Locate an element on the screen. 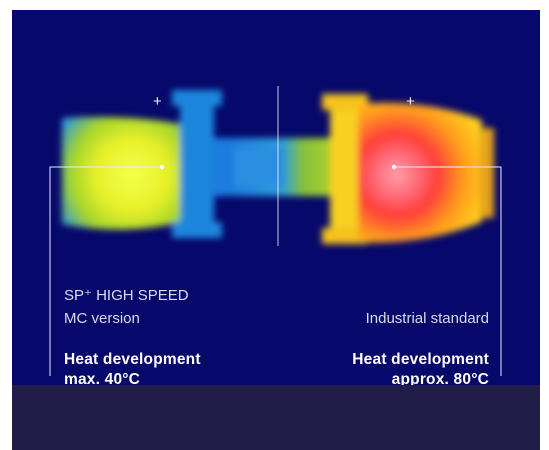  left-leader-line is located at coordinates (105, 271).